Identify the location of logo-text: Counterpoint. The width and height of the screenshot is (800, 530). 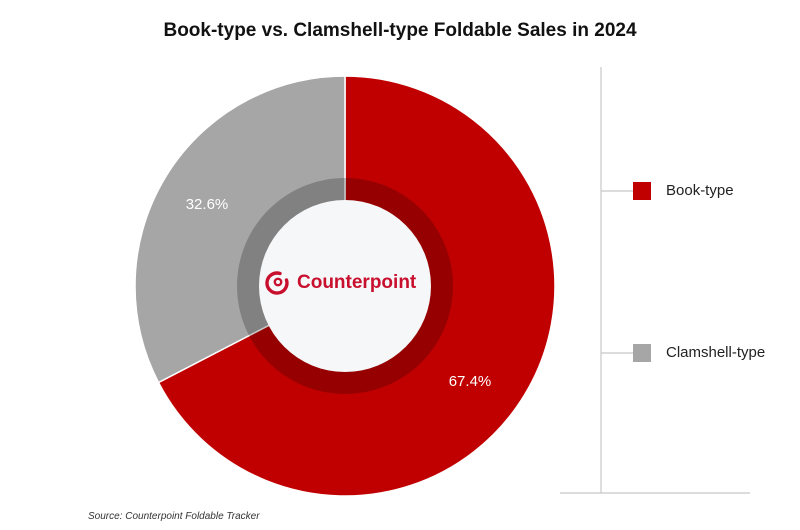
(357, 282).